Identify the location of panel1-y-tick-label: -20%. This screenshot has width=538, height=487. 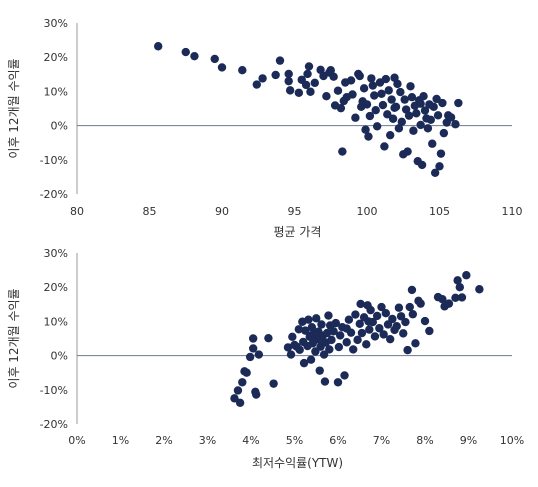
(54, 194).